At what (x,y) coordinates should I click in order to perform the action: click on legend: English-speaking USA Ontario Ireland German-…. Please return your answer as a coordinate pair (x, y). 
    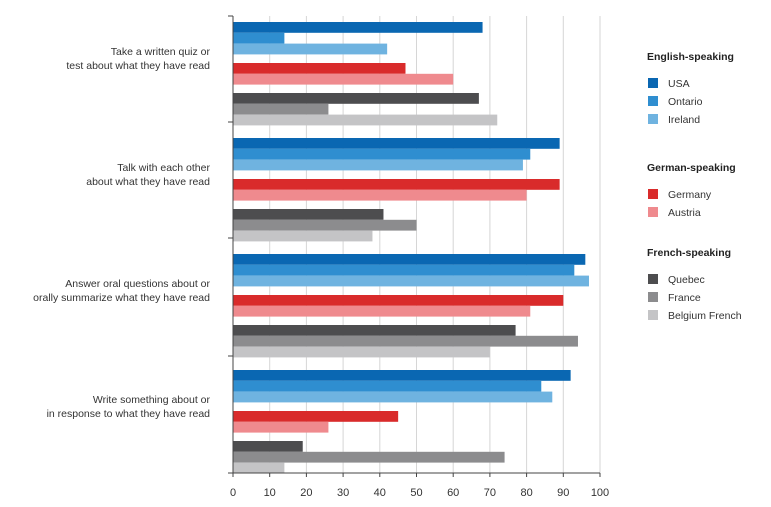
    Looking at the image, I should click on (694, 186).